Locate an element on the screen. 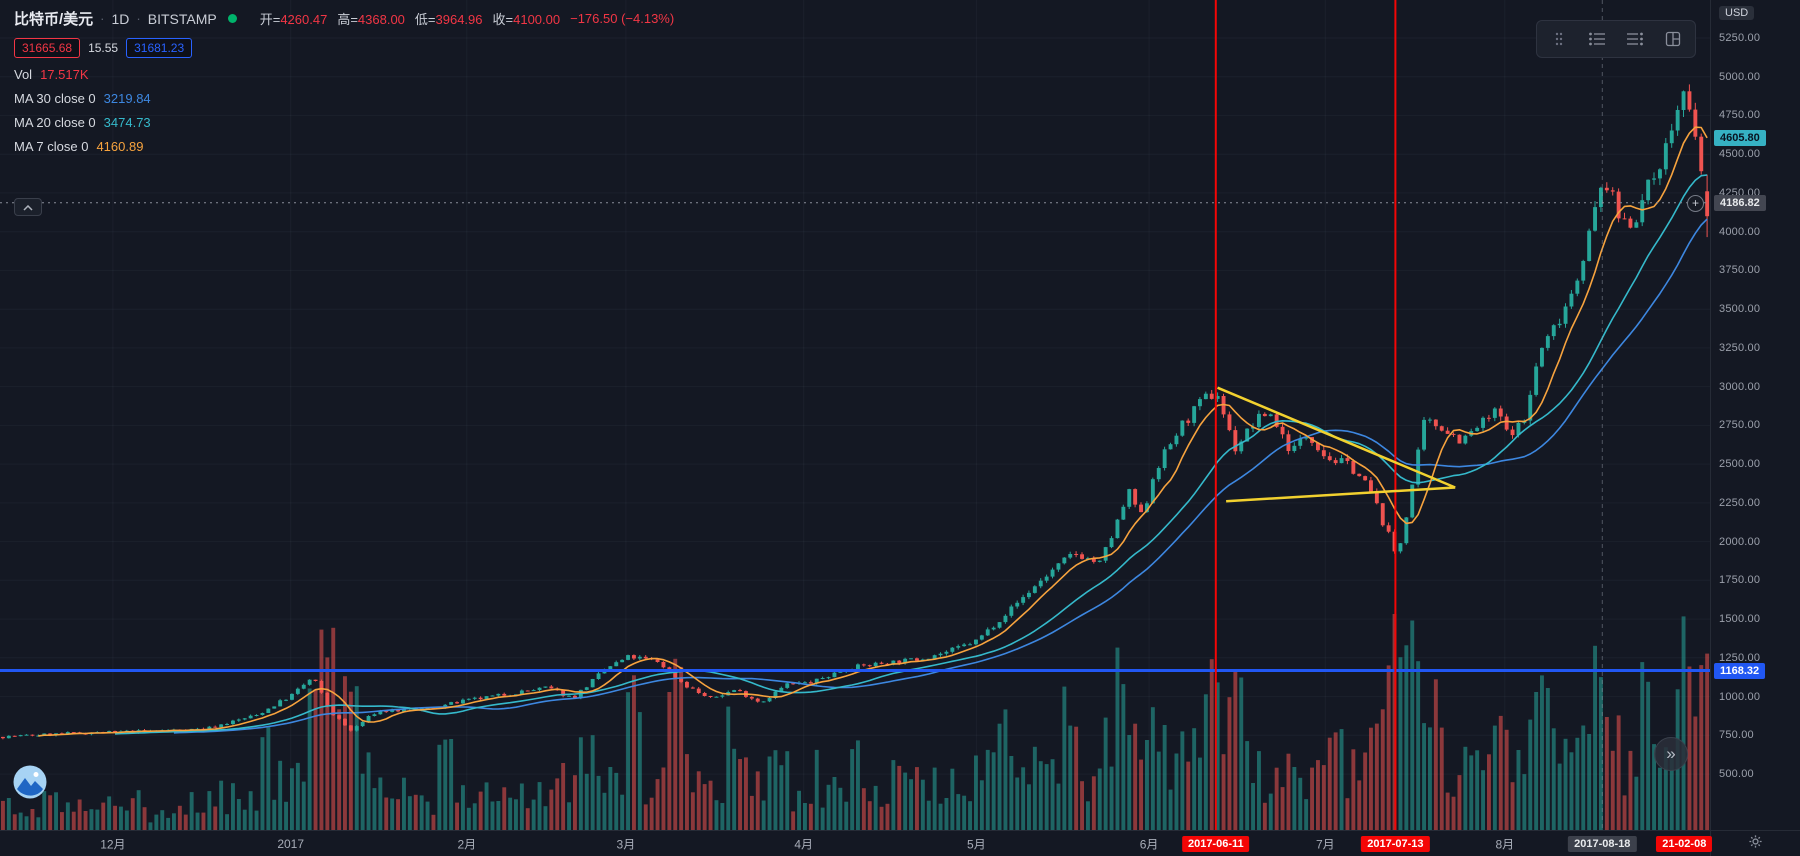  time-tick: 3月 is located at coordinates (626, 844).